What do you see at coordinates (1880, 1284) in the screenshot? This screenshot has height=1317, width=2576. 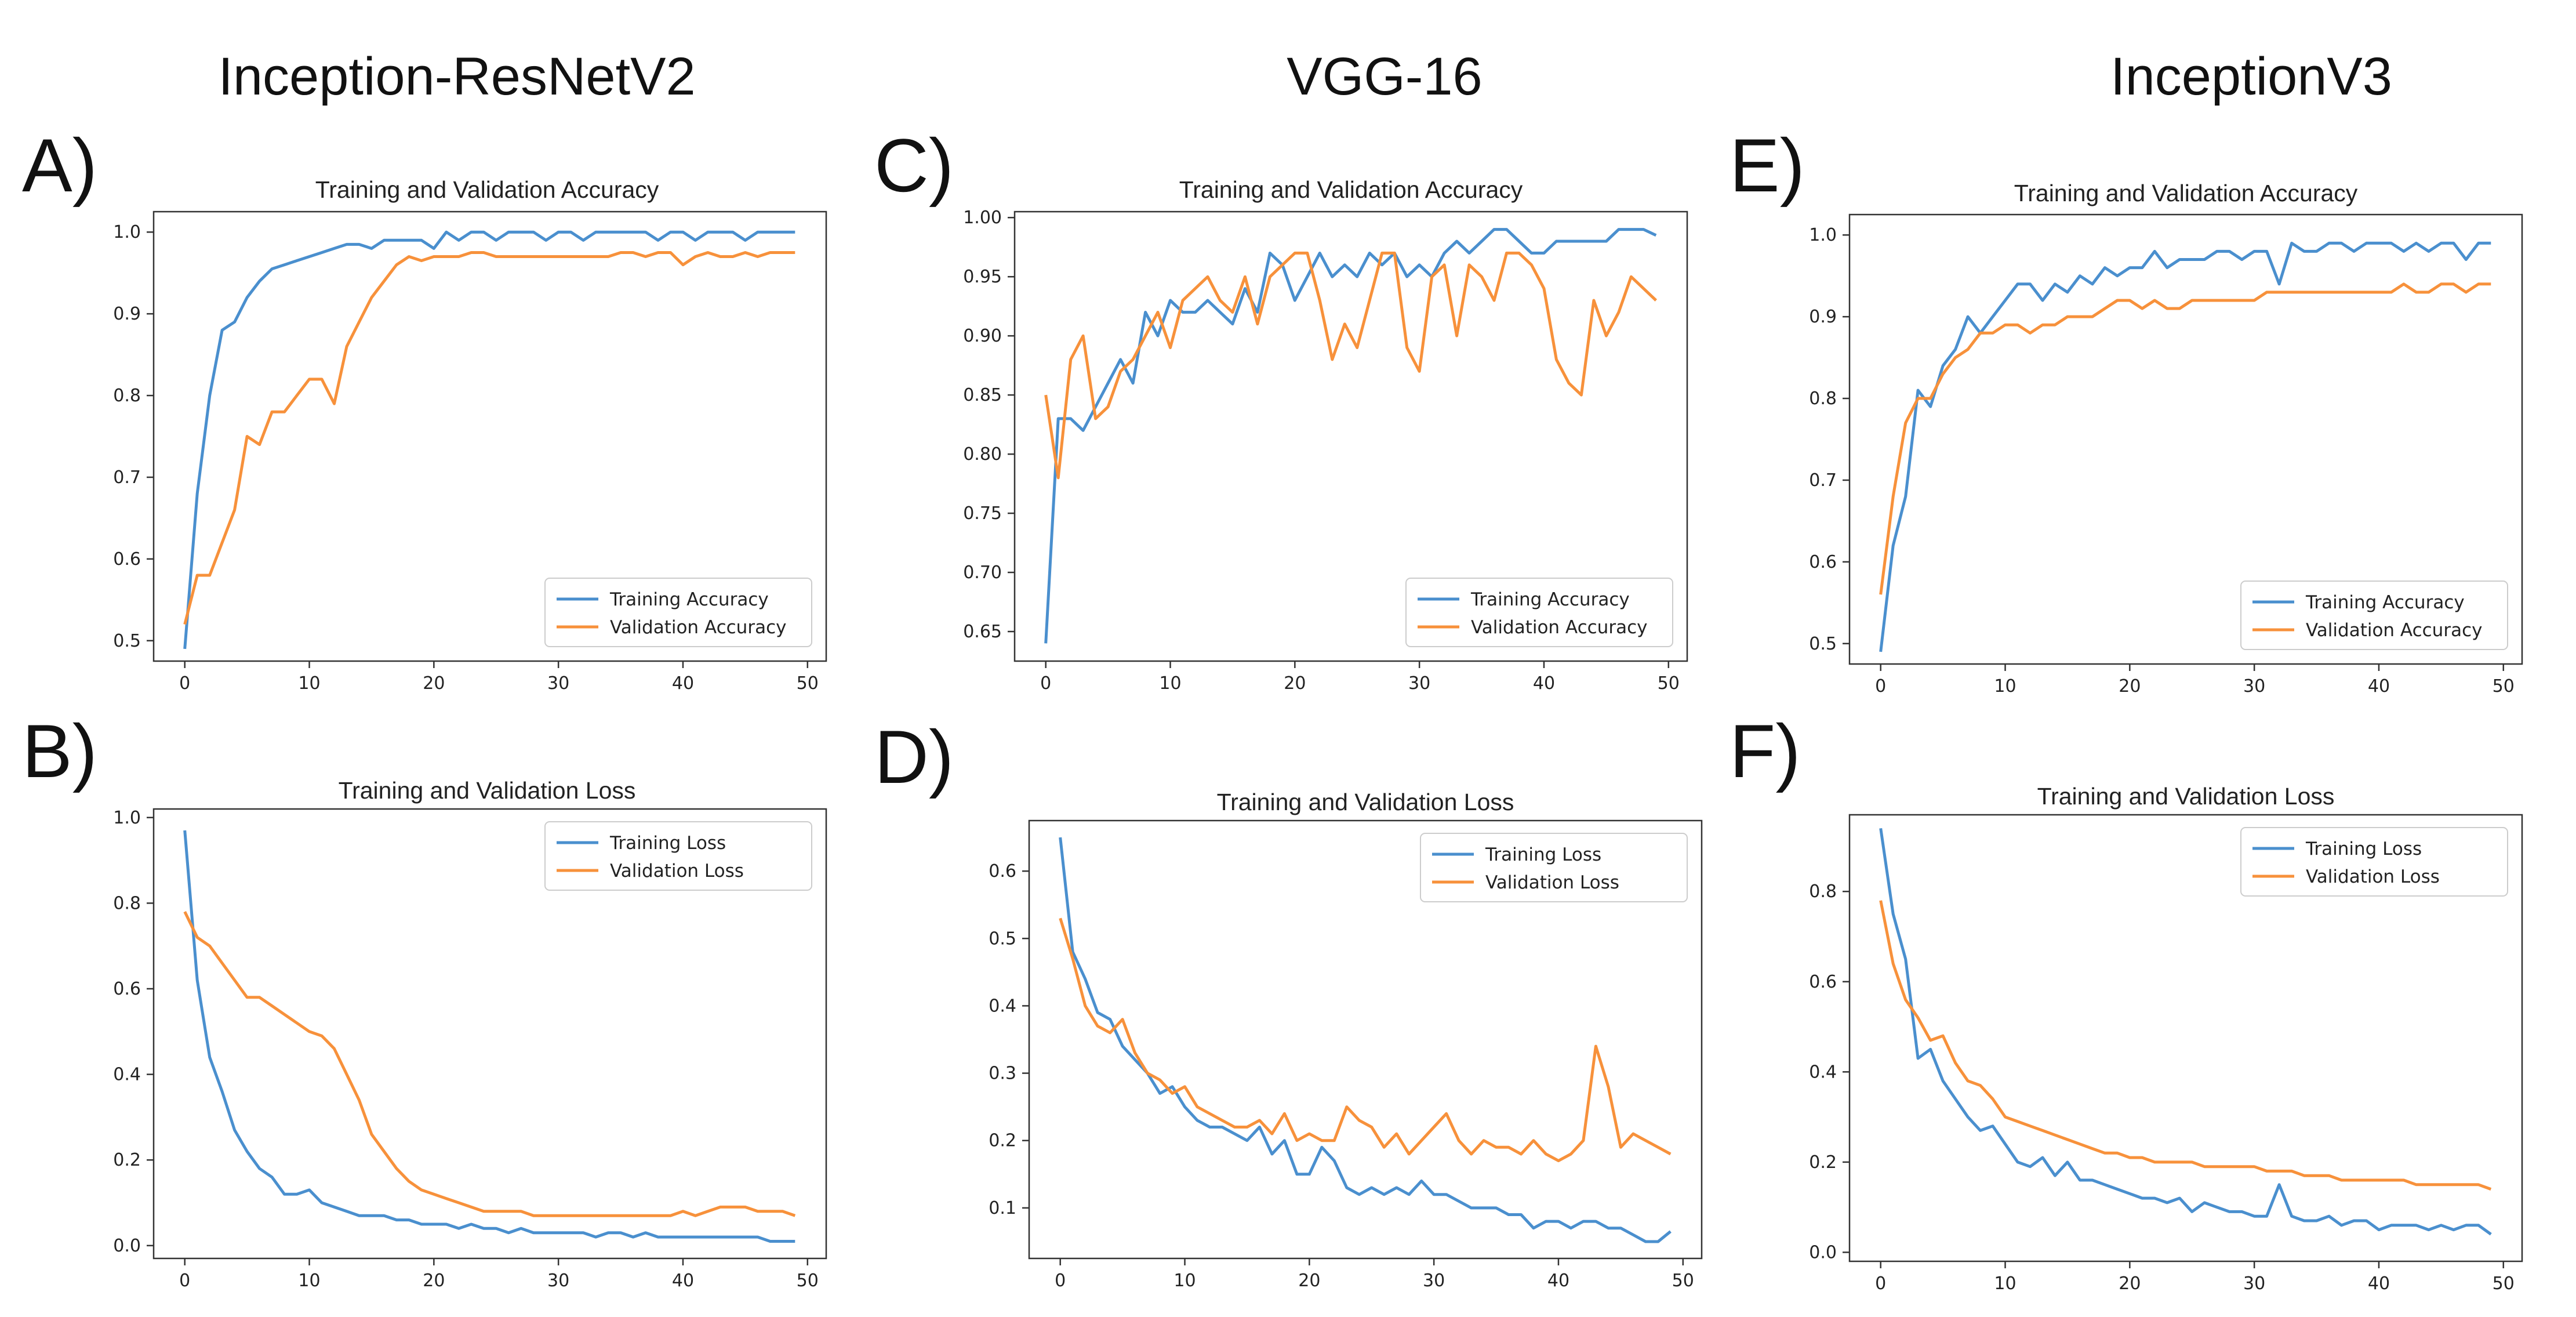 I see `x-tick-label-f: 0` at bounding box center [1880, 1284].